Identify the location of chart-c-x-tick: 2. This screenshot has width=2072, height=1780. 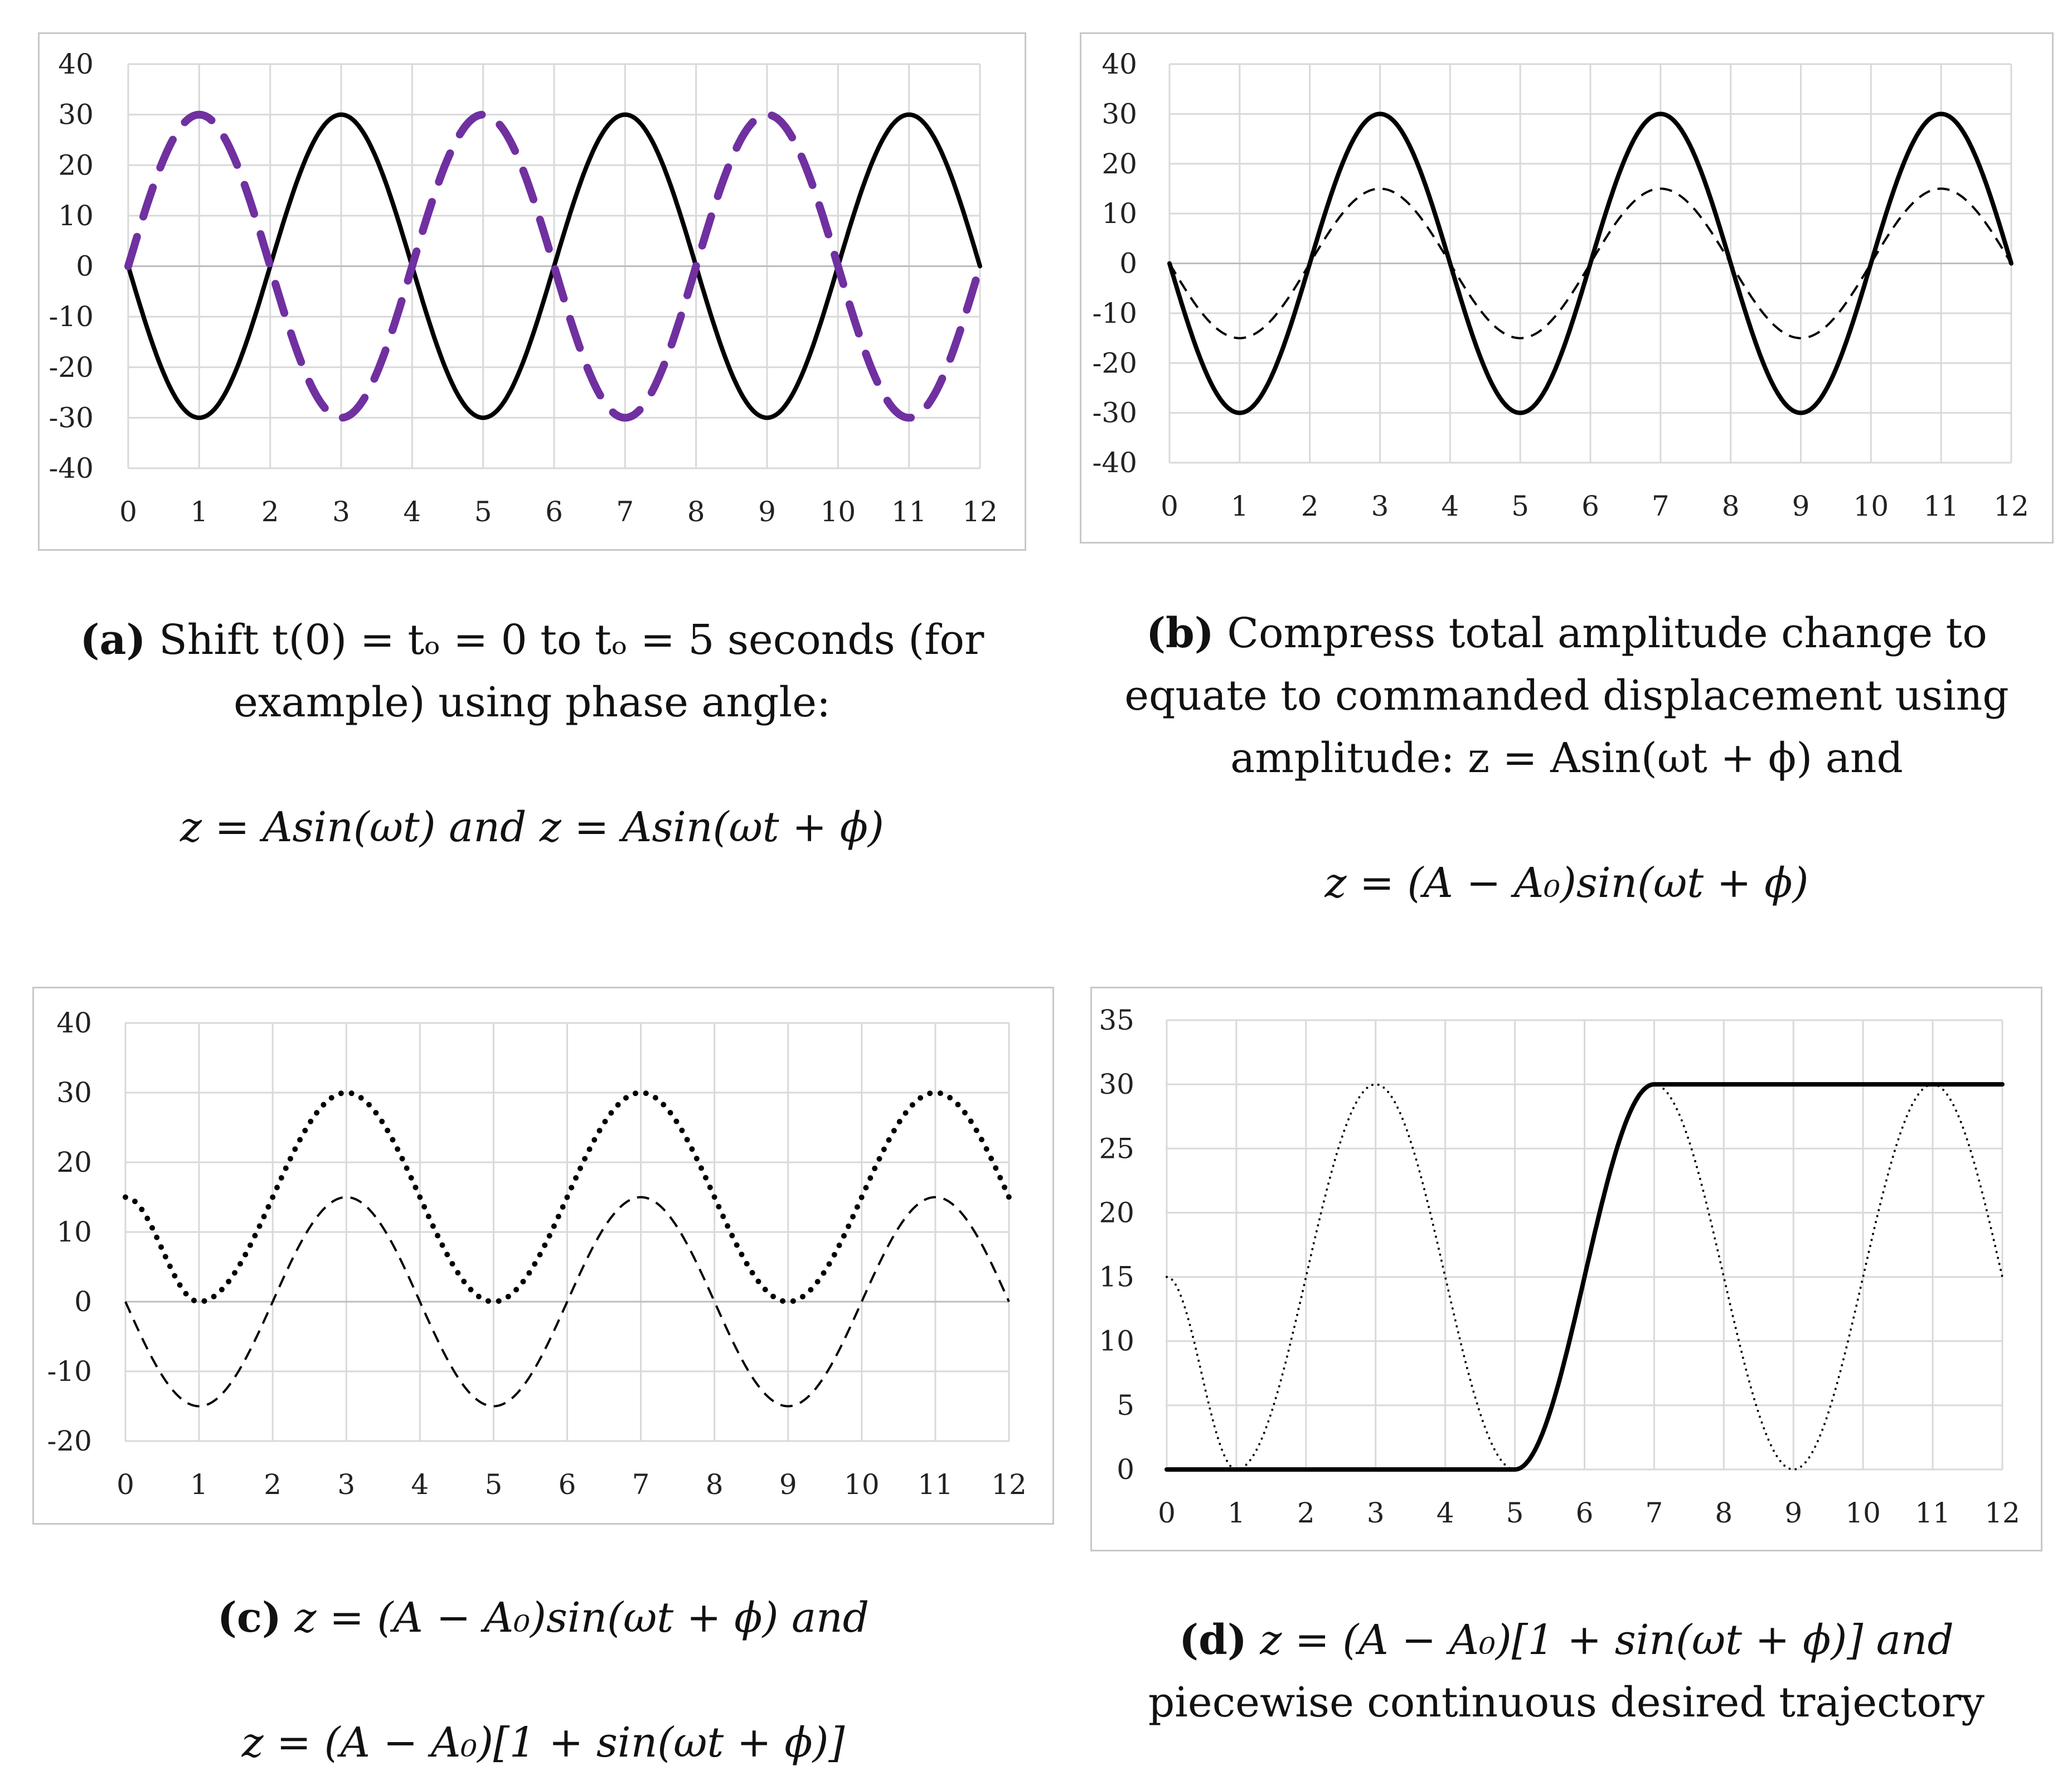
(273, 1484).